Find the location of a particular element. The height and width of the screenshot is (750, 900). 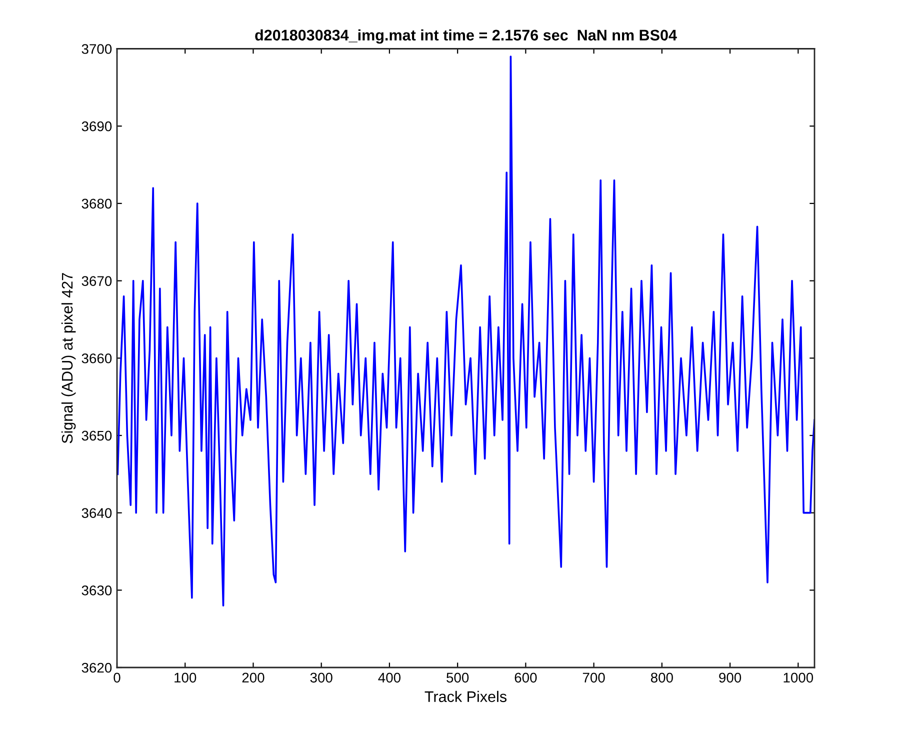

y-tick-label: 3690 is located at coordinates (97, 126).